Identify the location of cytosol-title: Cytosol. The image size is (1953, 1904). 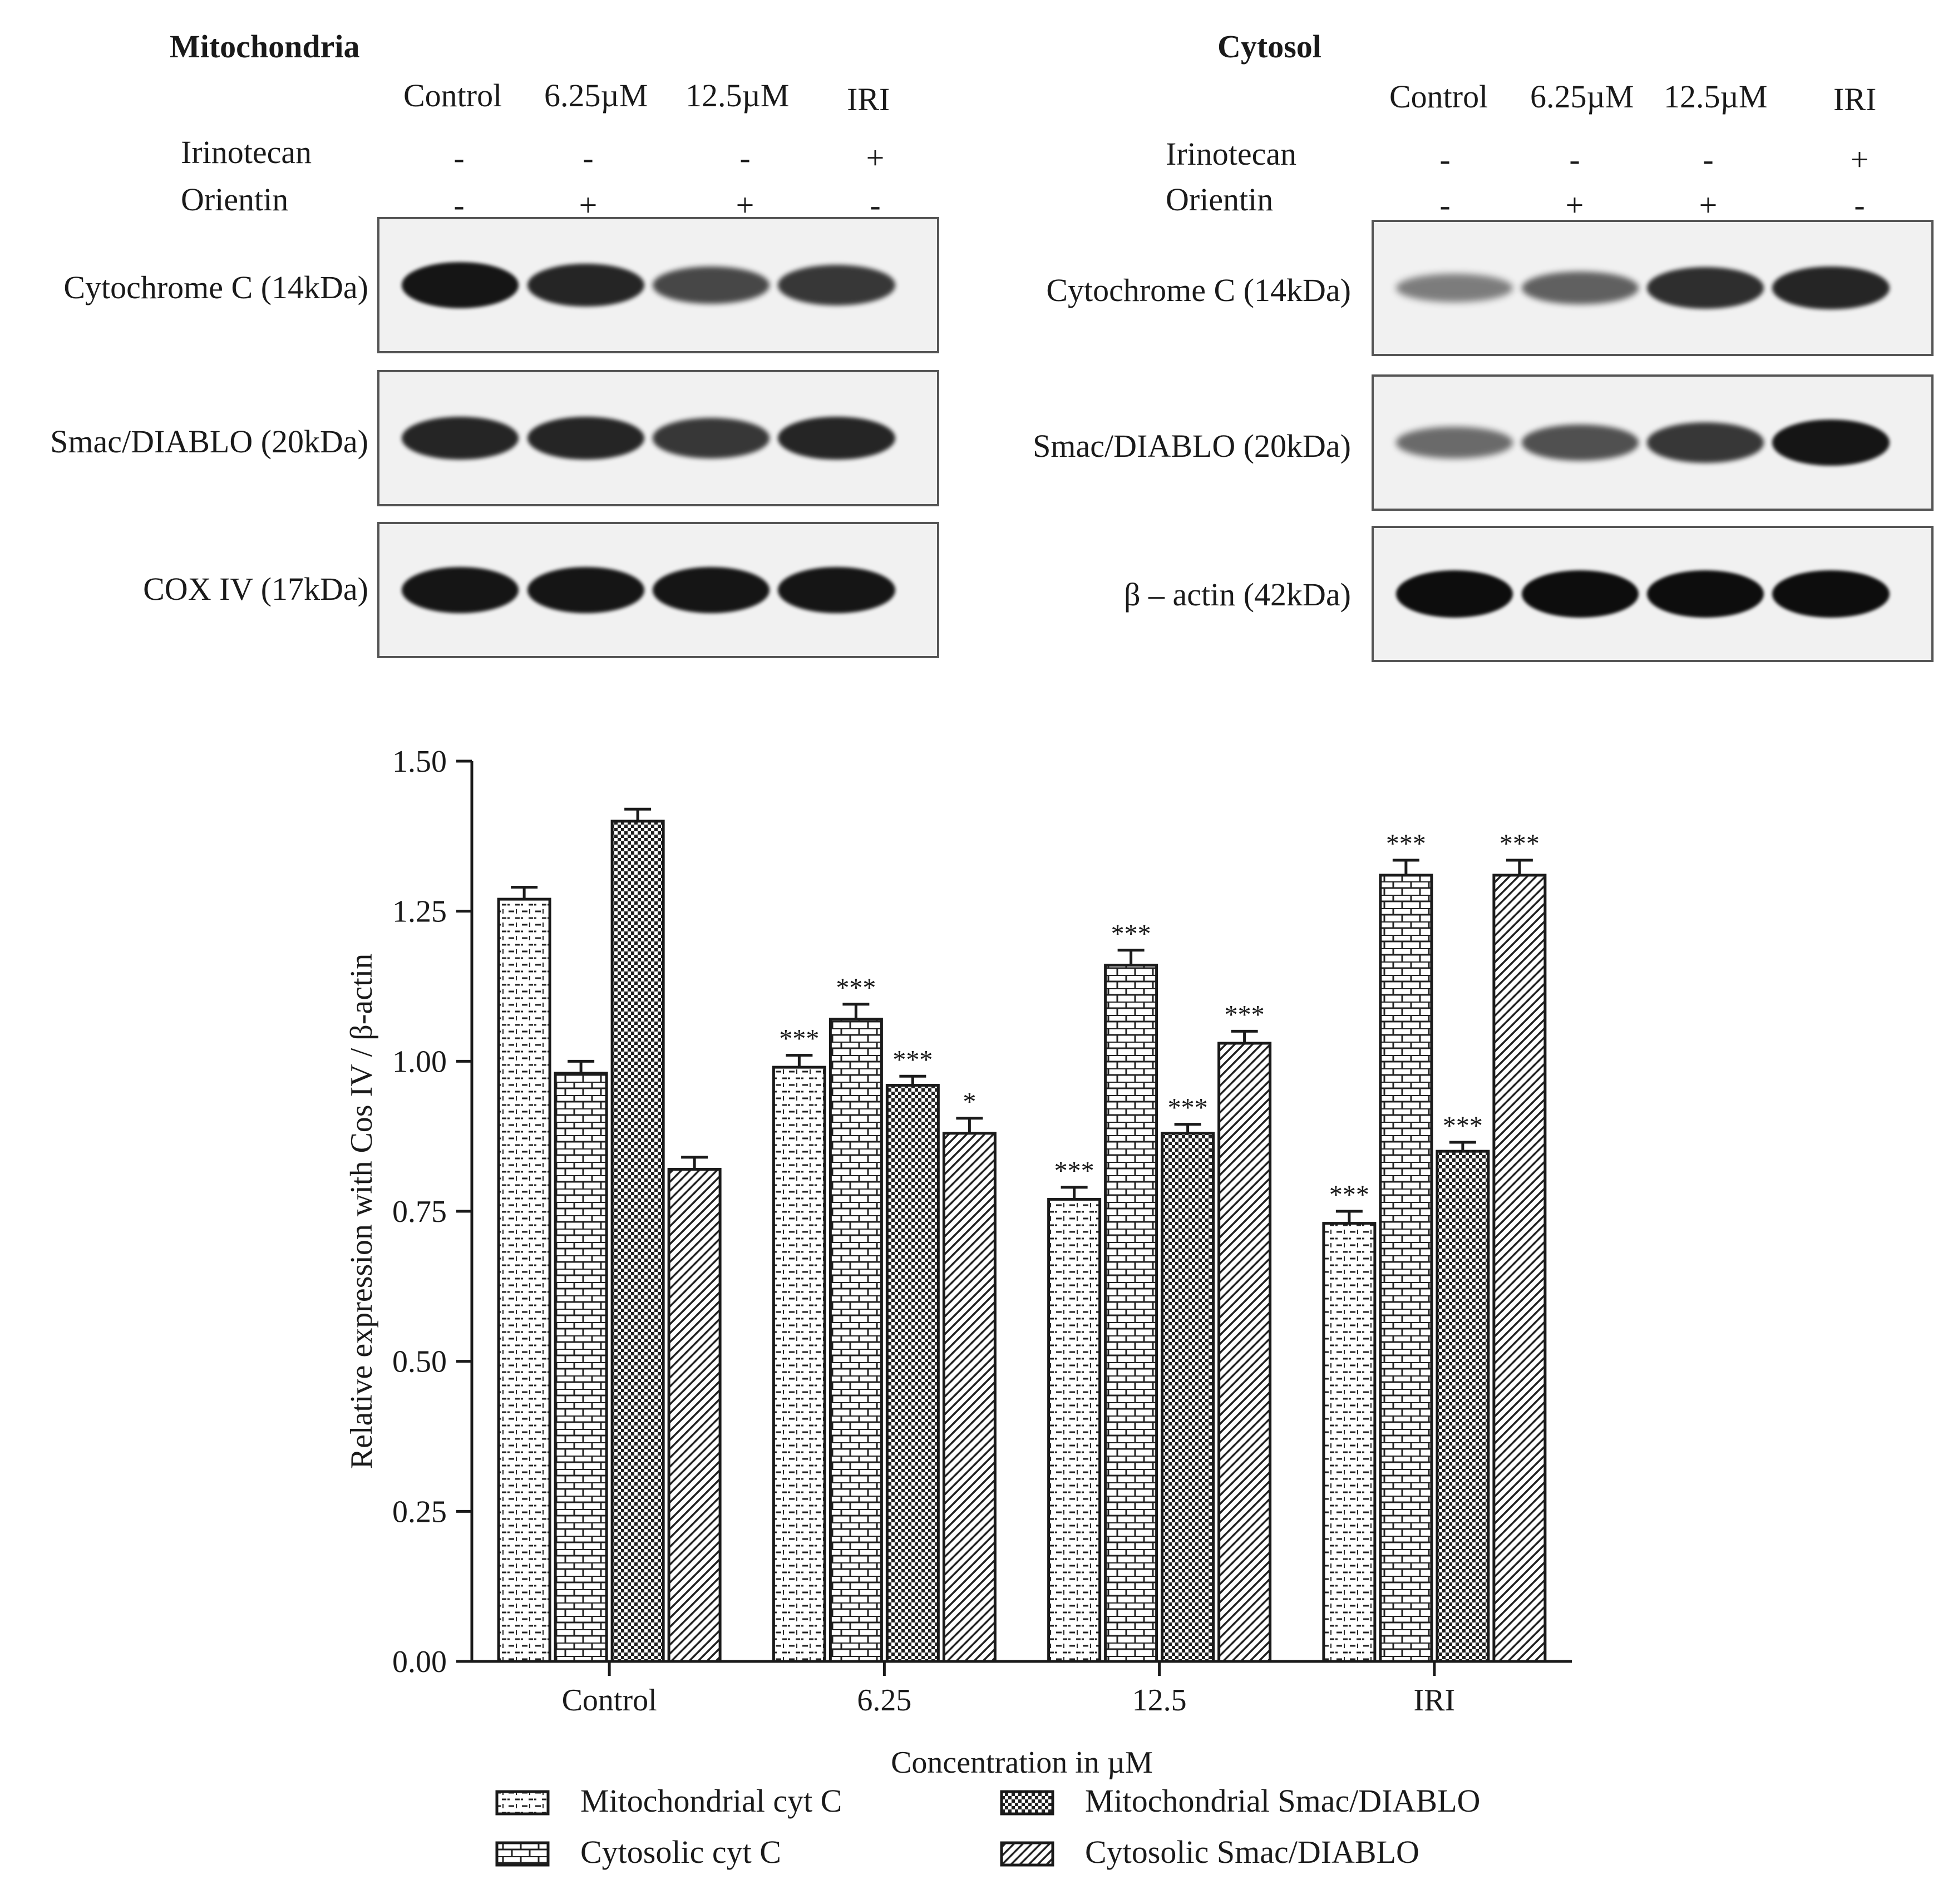
(1269, 47).